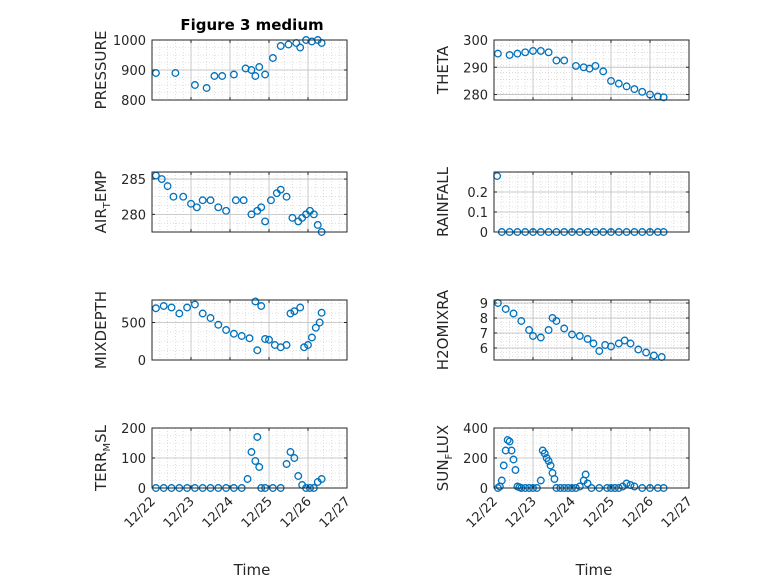 Image resolution: width=778 pixels, height=583 pixels. What do you see at coordinates (101, 330) in the screenshot?
I see `y-axis-label: MIXDEPTH` at bounding box center [101, 330].